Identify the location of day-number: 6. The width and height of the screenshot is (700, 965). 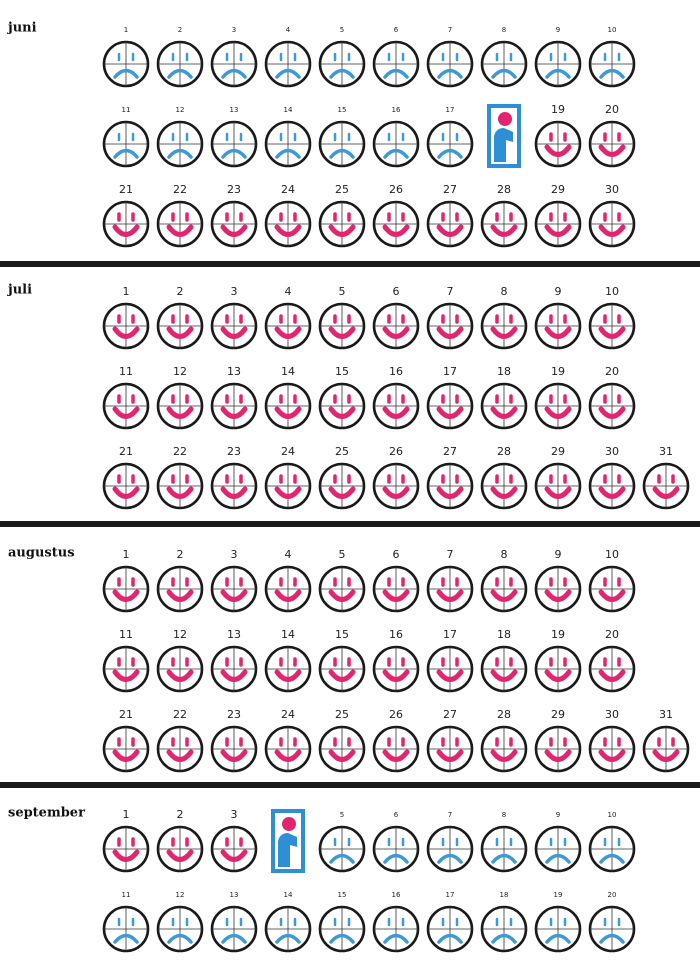
(396, 291).